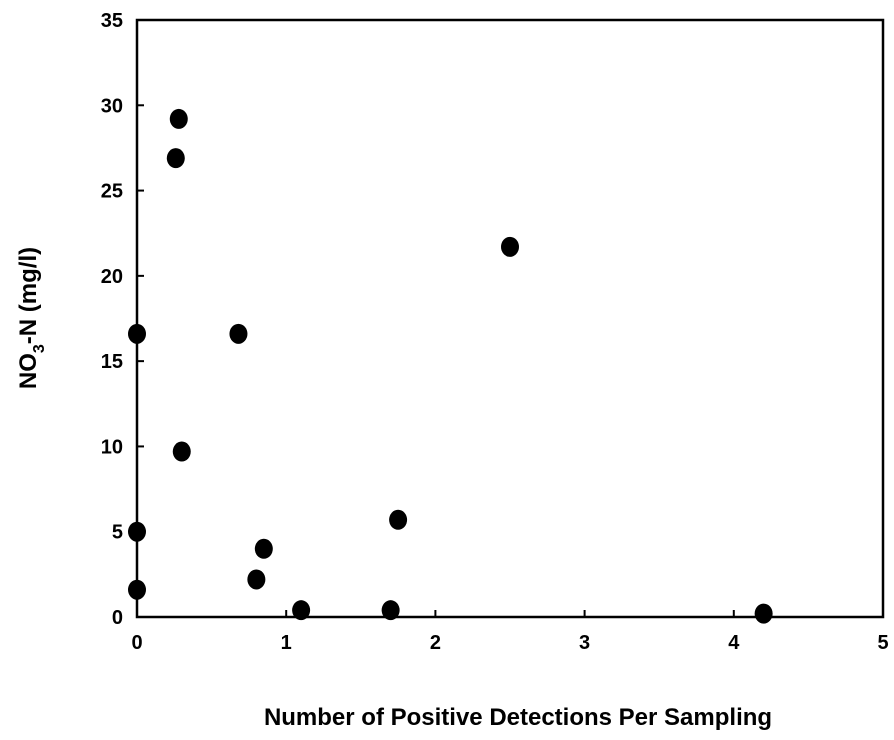  I want to click on y-tick-label: 25, so click(112, 192).